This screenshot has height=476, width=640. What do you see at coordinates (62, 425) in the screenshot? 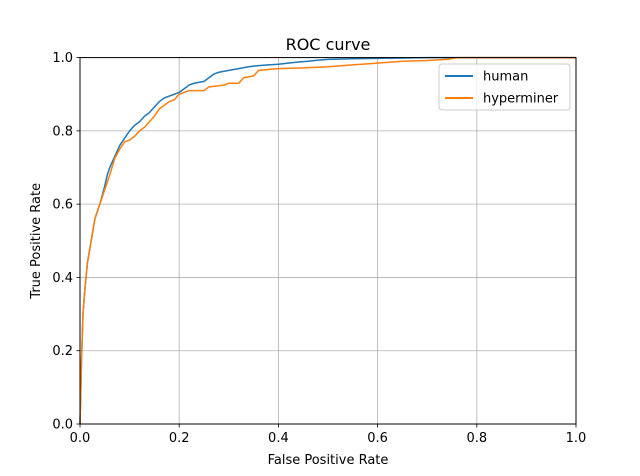
I see `y-tick-label: 0.0` at bounding box center [62, 425].